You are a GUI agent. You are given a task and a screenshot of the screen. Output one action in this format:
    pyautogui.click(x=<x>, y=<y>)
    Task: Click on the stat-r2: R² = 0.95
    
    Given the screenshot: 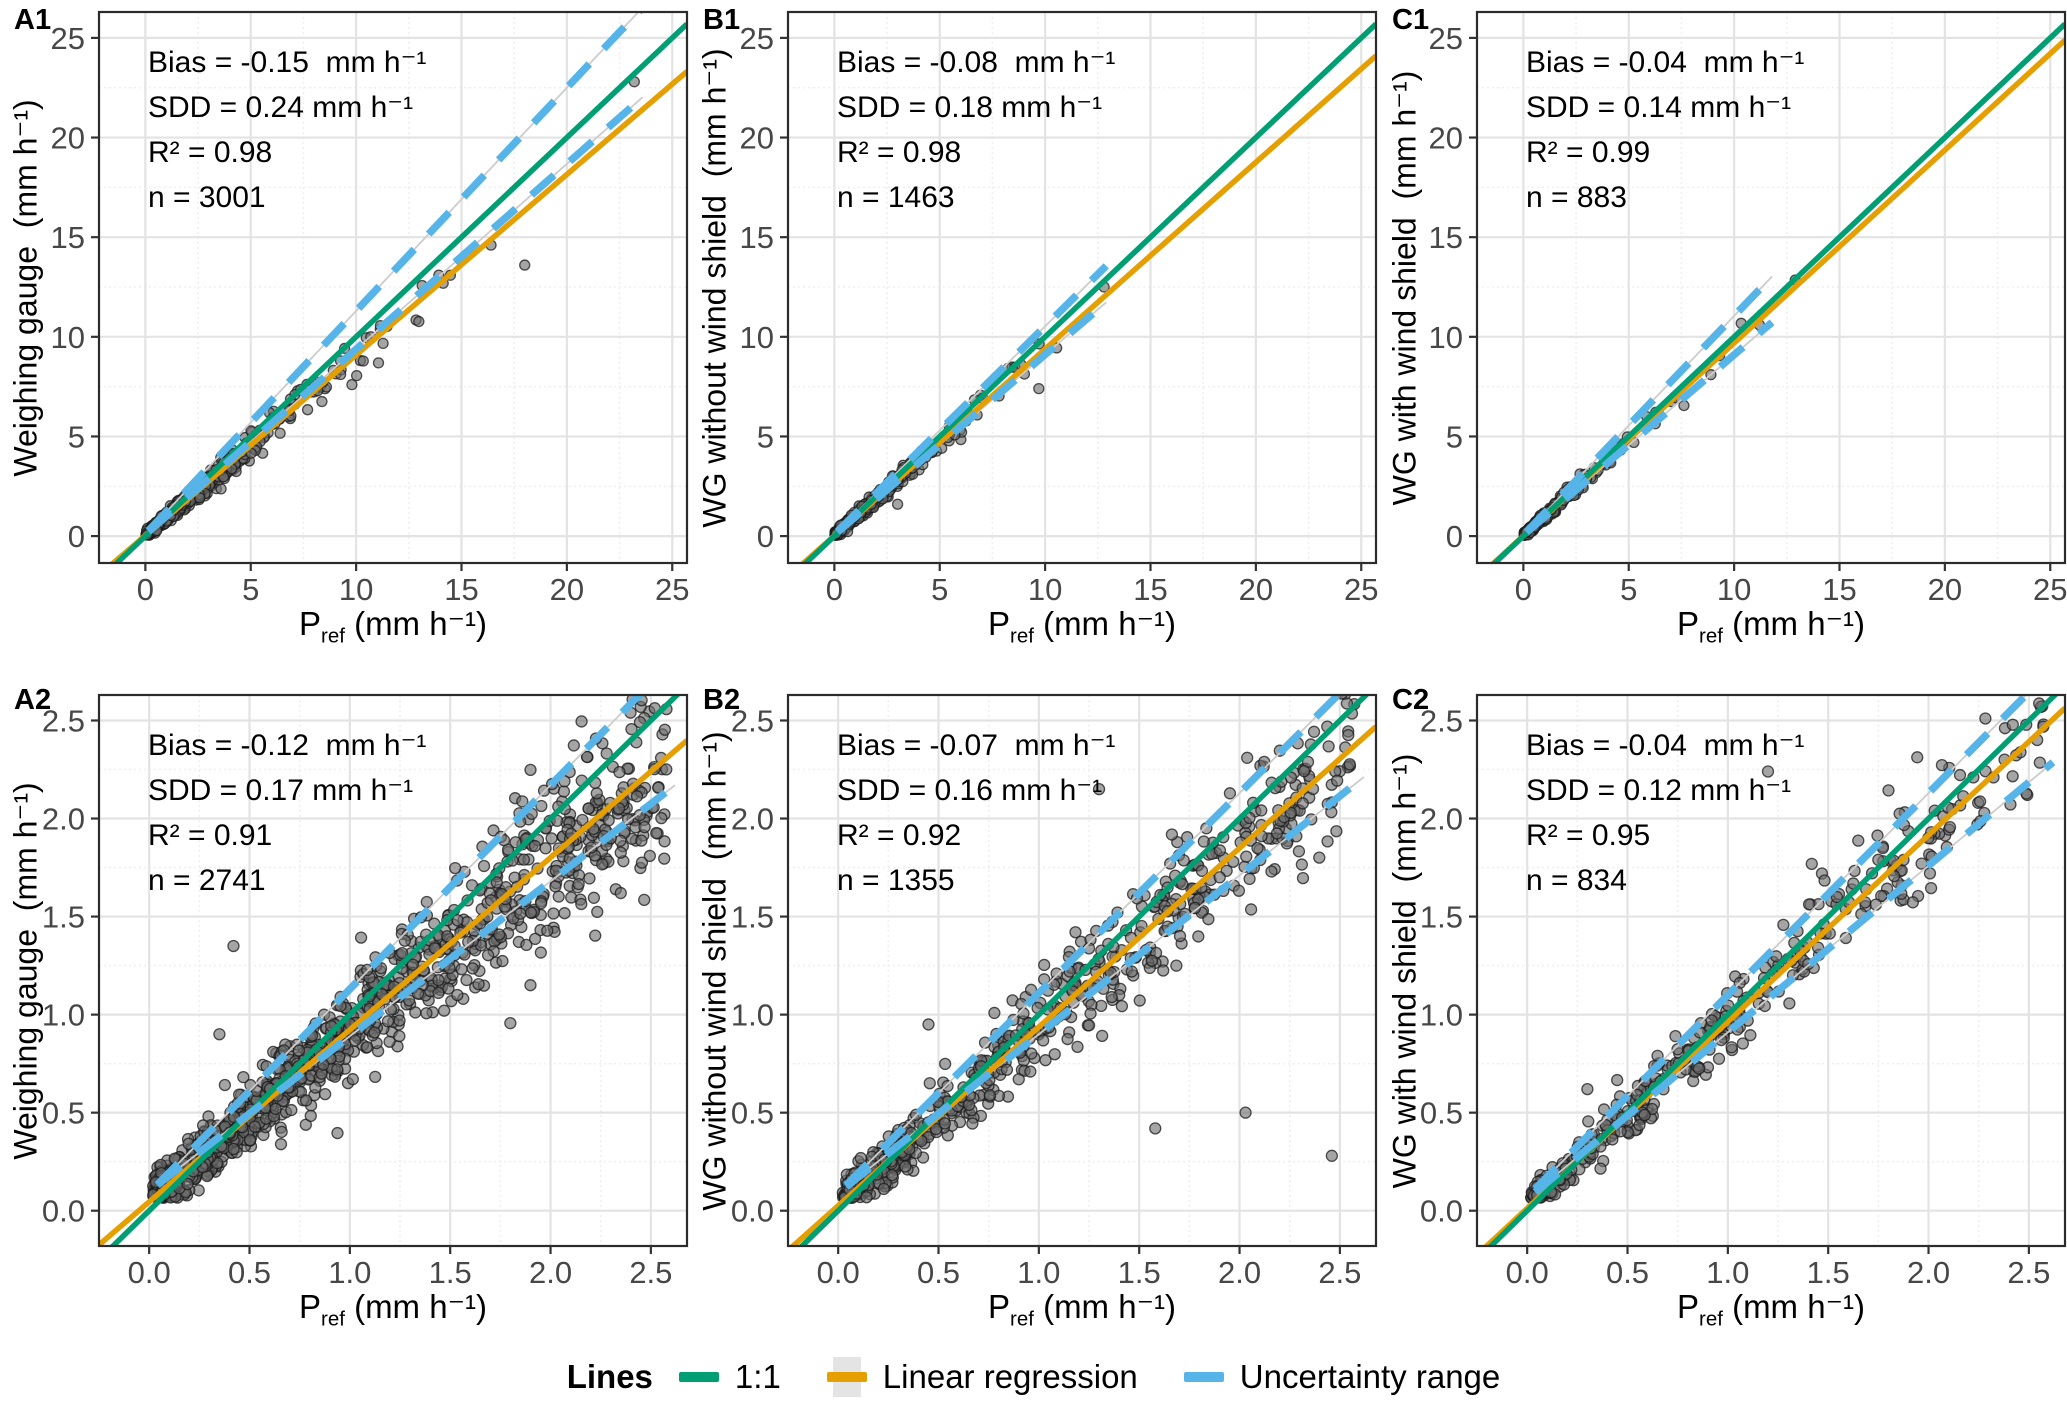 What is the action you would take?
    pyautogui.click(x=1588, y=835)
    